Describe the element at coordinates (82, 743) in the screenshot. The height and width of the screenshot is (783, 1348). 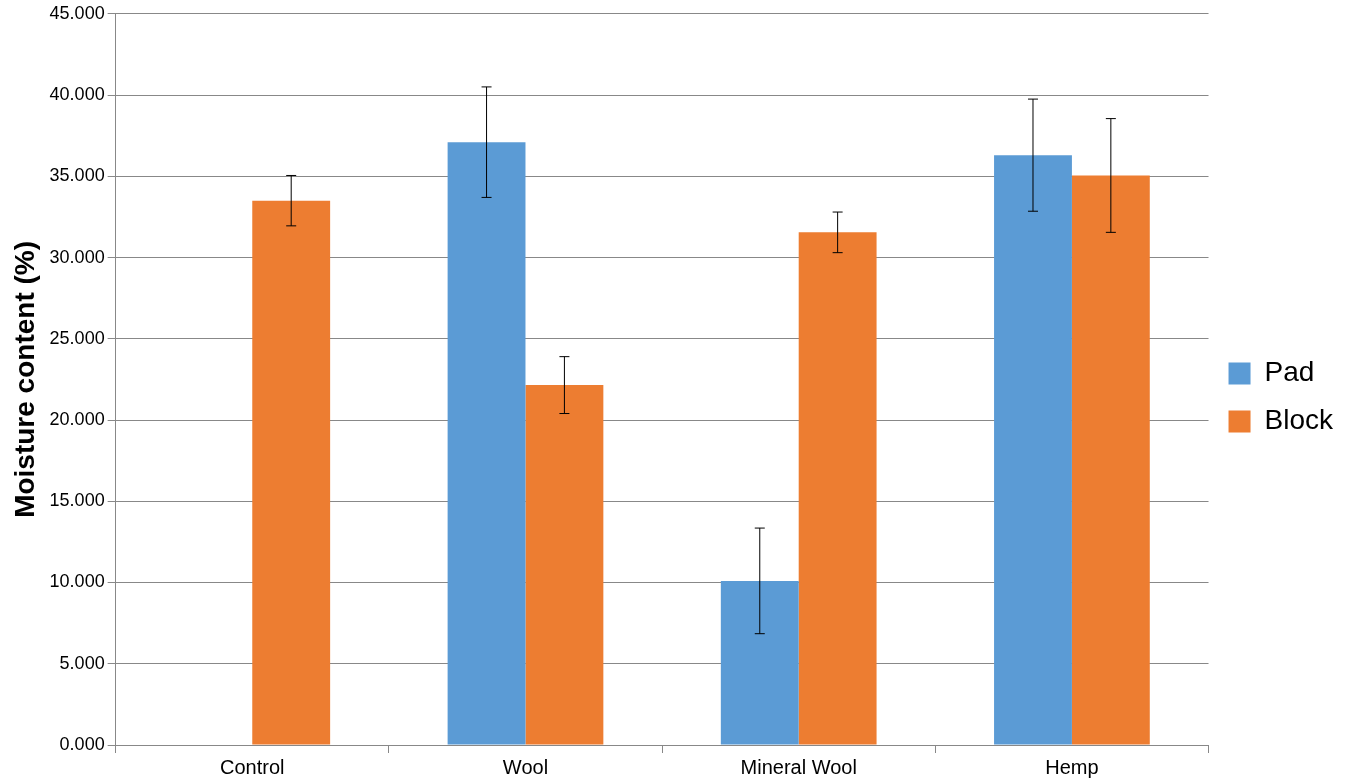
I see `y-tick-label: 0.000` at that location.